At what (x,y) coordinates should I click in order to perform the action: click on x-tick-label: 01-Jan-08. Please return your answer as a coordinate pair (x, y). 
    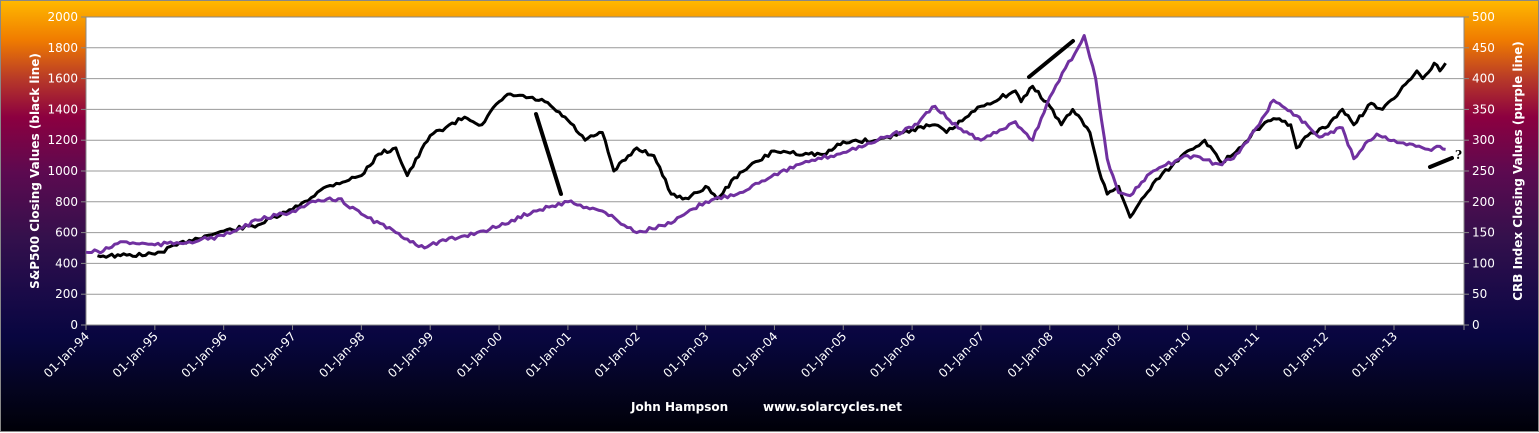
    Looking at the image, I should click on (1030, 354).